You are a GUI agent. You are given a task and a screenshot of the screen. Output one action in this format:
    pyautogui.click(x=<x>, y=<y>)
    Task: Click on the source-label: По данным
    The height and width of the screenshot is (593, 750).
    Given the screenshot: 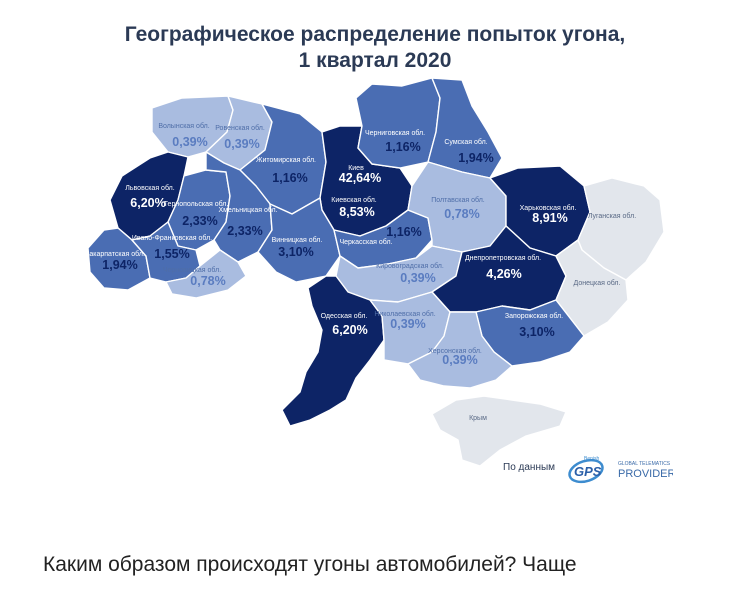 What is the action you would take?
    pyautogui.click(x=529, y=467)
    